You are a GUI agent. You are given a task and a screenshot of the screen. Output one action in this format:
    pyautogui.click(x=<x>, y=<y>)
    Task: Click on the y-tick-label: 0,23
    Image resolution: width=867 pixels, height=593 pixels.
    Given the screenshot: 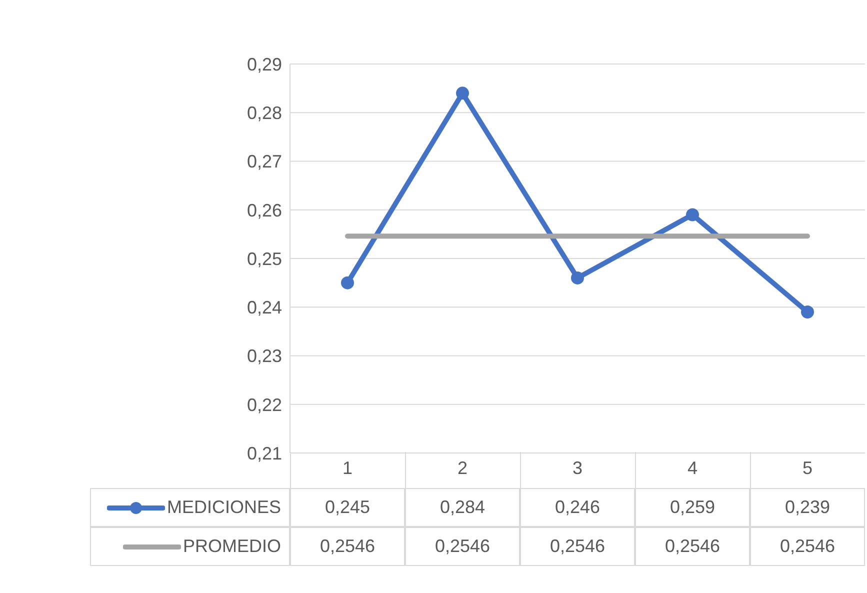 What is the action you would take?
    pyautogui.click(x=264, y=356)
    